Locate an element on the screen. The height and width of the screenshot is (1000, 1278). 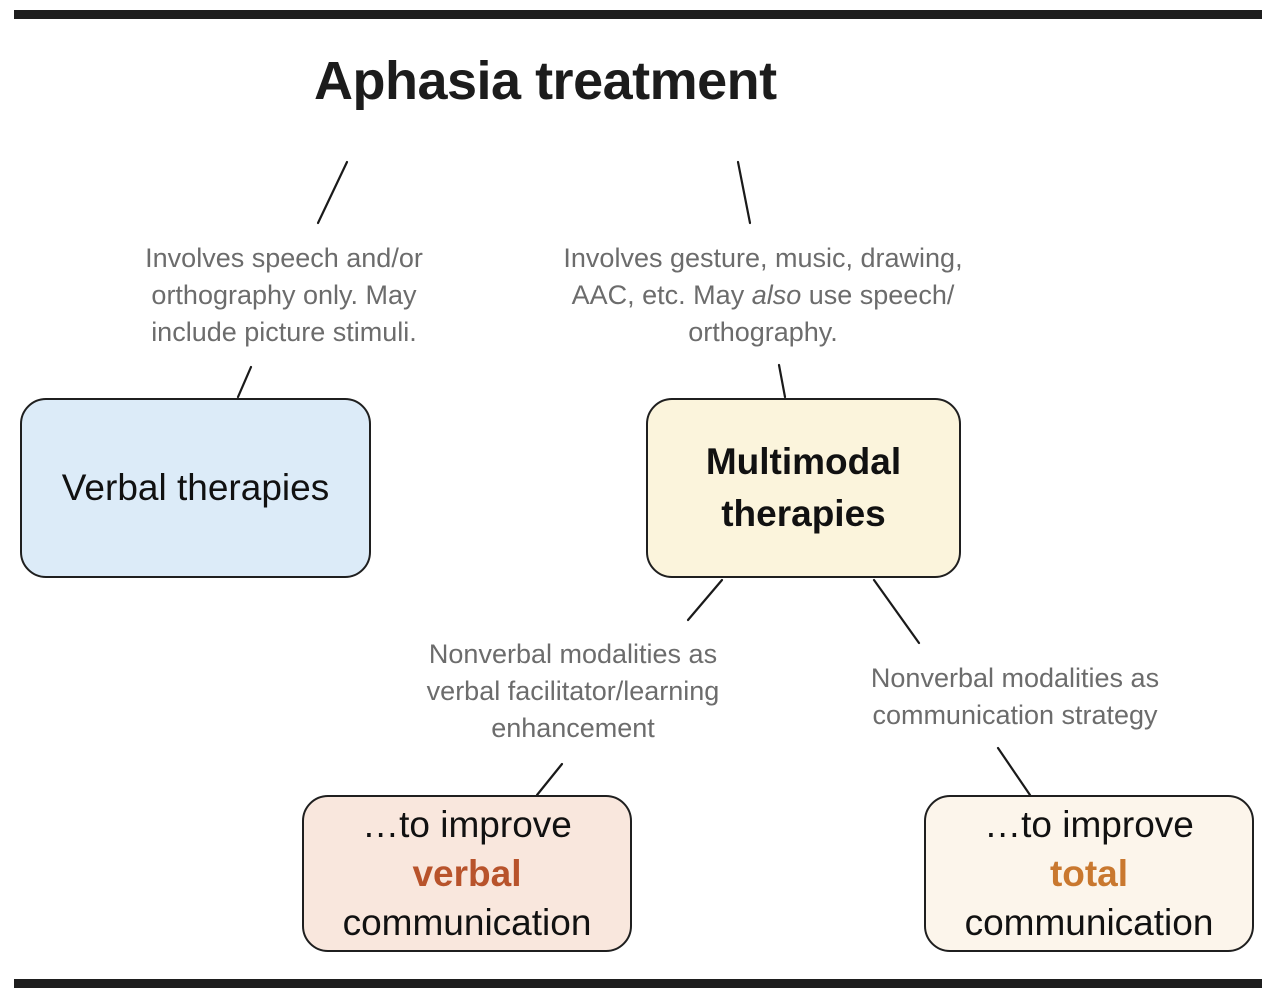
connector-multimodal-to-strategy is located at coordinates (896, 611).